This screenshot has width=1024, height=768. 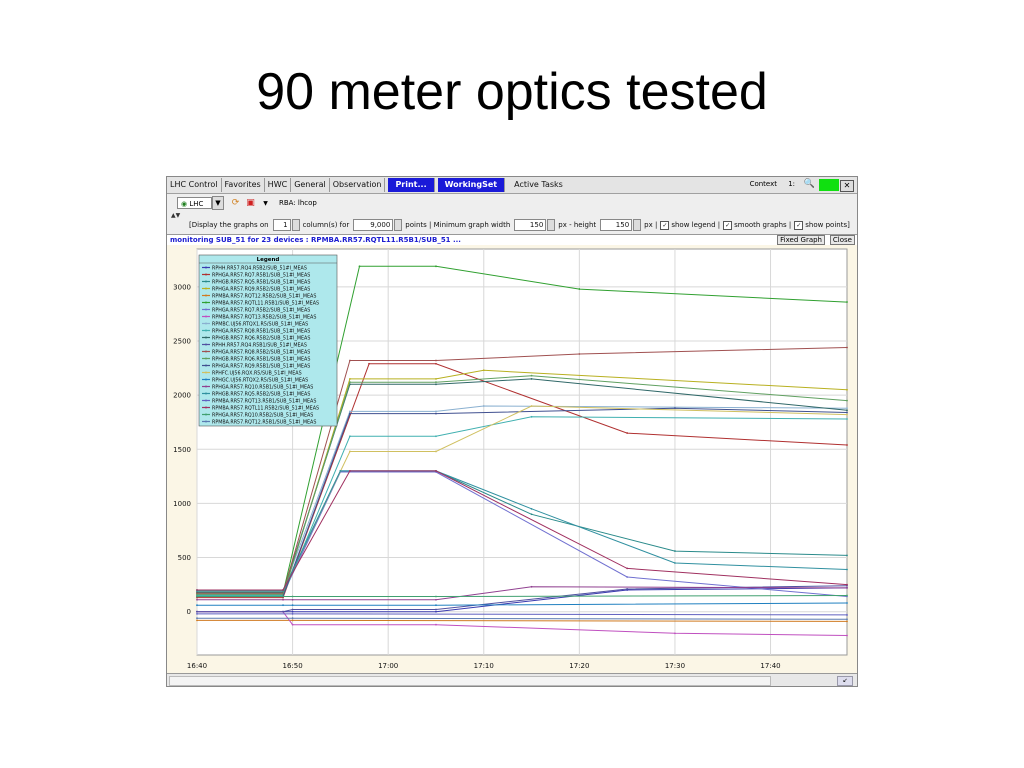 I want to click on height-spinner, so click(x=637, y=225).